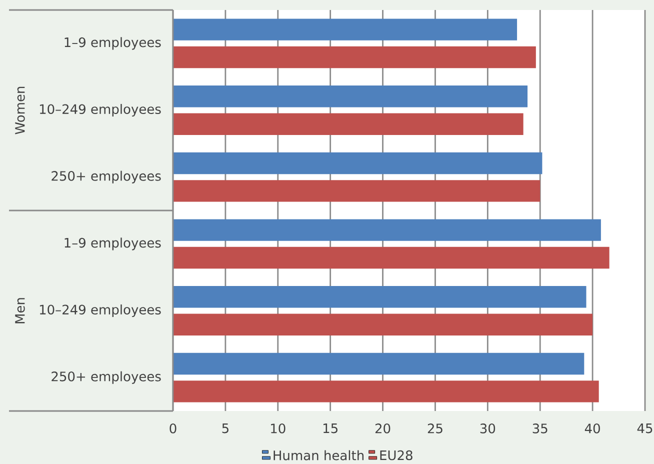 This screenshot has width=654, height=464. What do you see at coordinates (330, 429) in the screenshot?
I see `x-tick-label: 15` at bounding box center [330, 429].